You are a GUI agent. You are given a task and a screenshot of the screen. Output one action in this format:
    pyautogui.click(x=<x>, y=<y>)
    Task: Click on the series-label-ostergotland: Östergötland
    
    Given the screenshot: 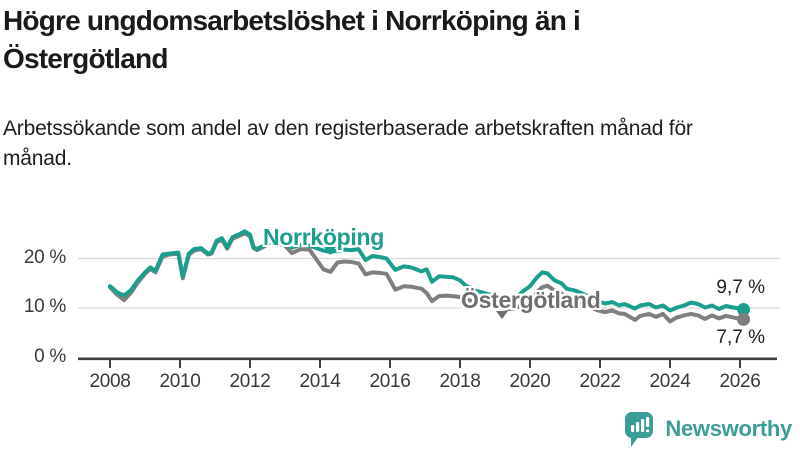 What is the action you would take?
    pyautogui.click(x=531, y=300)
    